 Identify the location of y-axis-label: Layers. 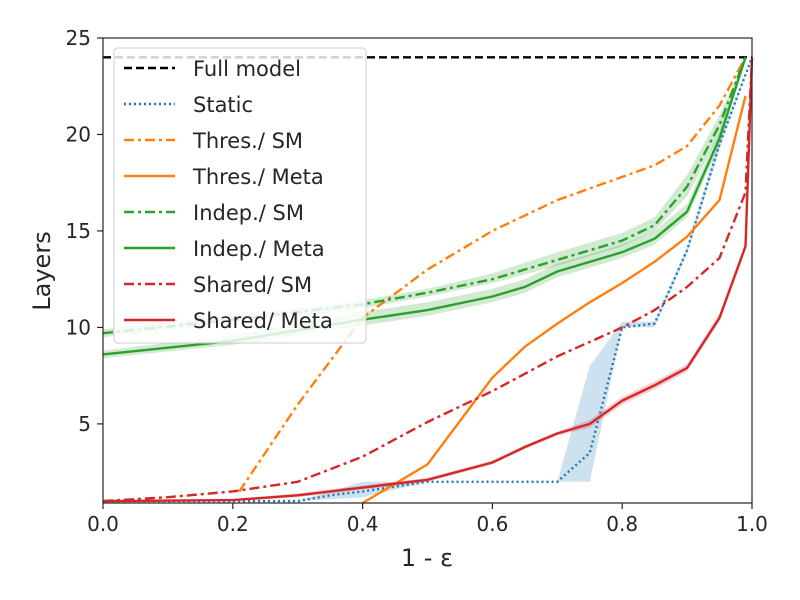
(42, 270).